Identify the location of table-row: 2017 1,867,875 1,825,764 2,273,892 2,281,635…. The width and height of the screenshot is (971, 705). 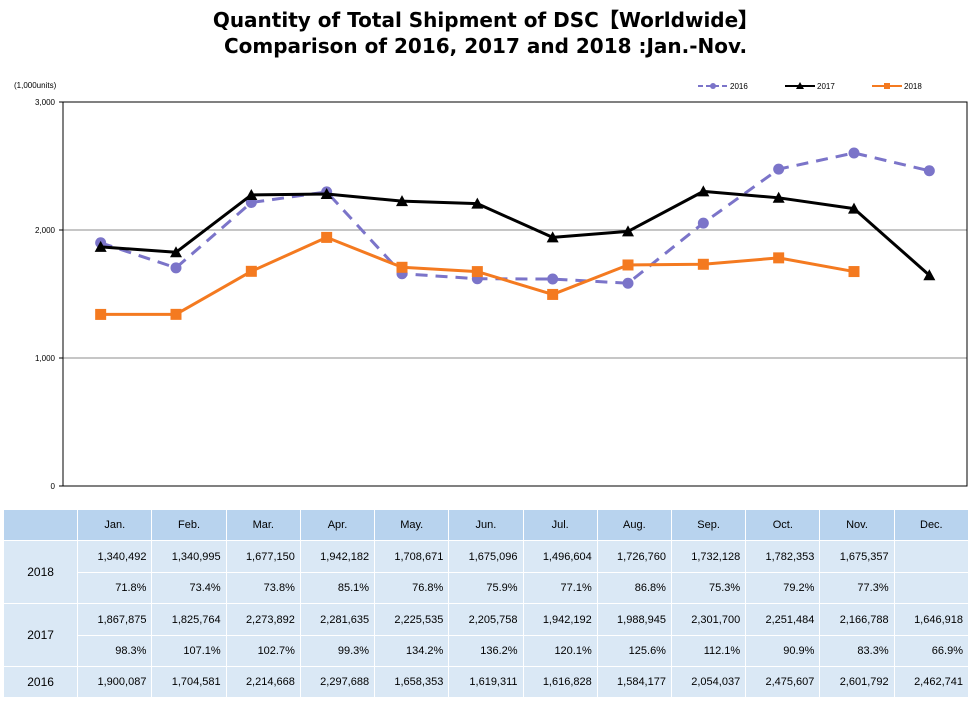
(486, 635).